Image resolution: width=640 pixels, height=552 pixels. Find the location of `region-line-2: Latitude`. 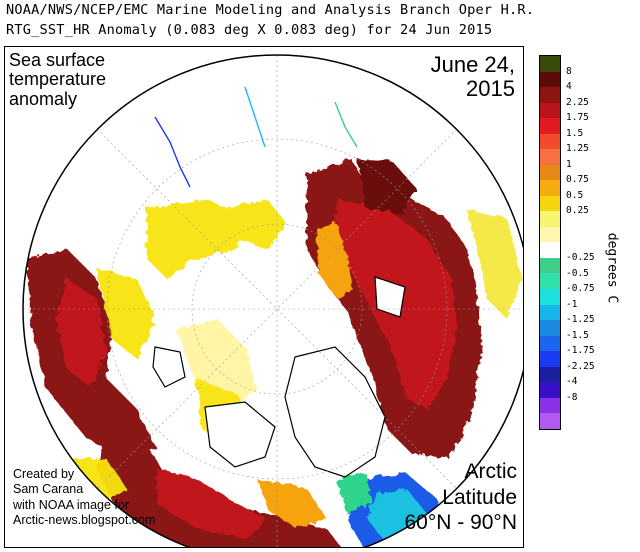

region-line-2: Latitude is located at coordinates (479, 497).